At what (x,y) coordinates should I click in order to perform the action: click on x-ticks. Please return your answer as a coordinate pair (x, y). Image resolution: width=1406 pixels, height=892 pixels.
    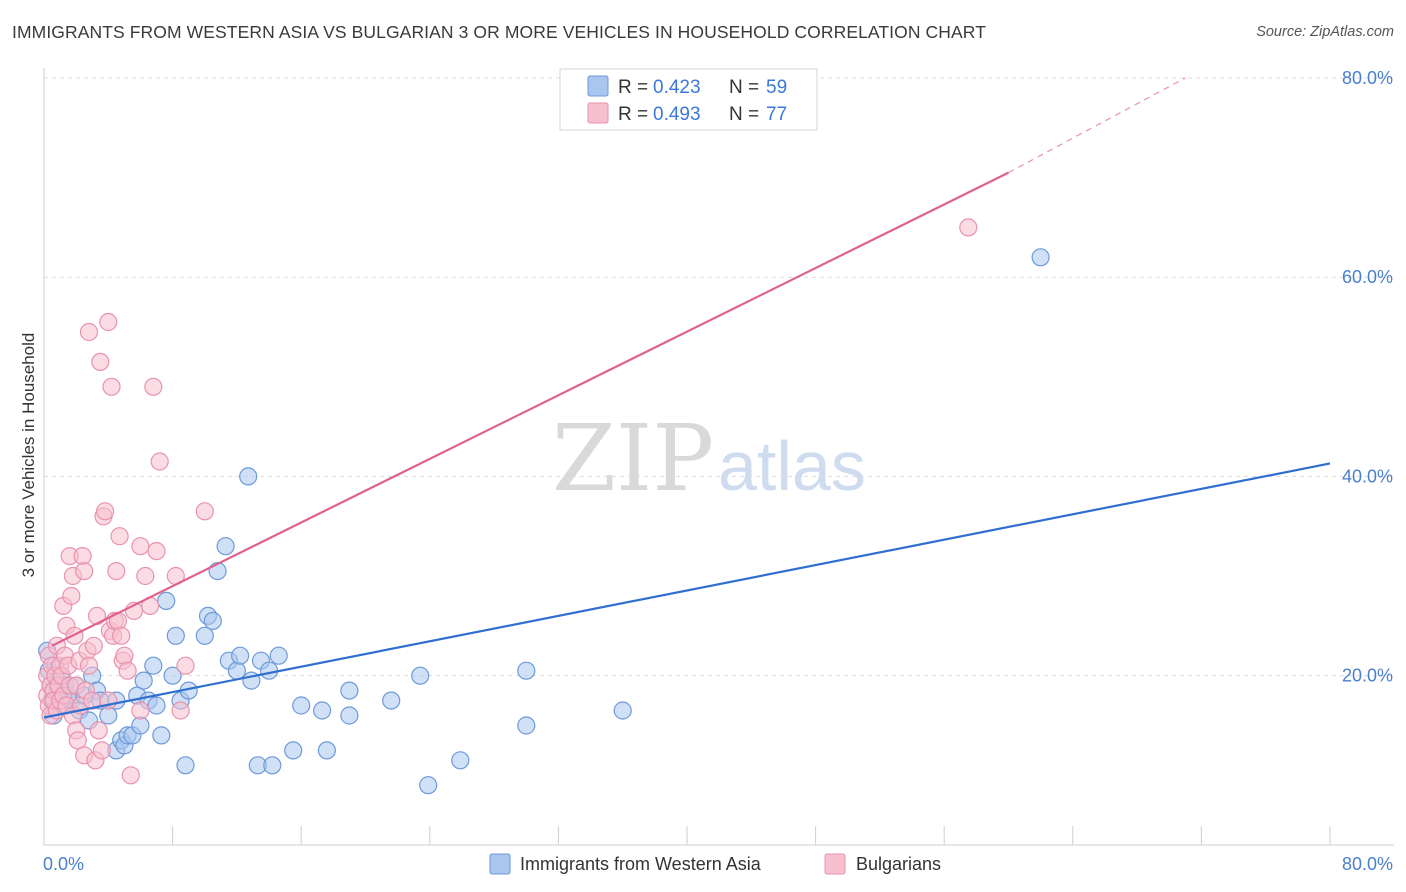
    Looking at the image, I should click on (687, 835).